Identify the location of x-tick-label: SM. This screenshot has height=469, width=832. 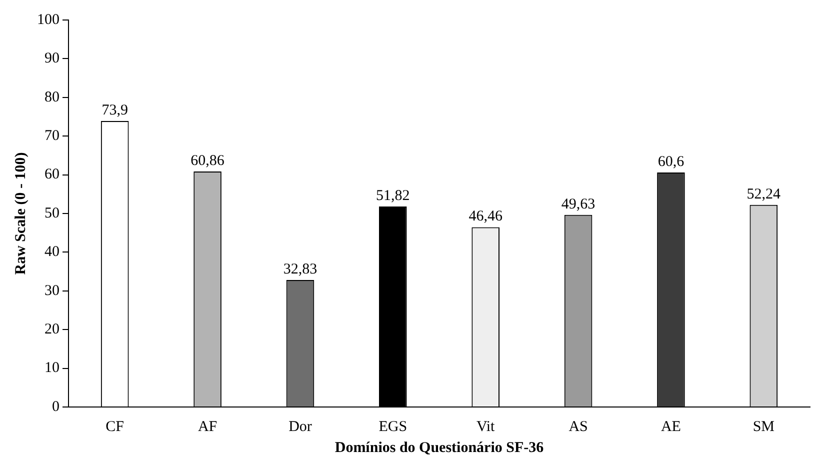
(763, 426).